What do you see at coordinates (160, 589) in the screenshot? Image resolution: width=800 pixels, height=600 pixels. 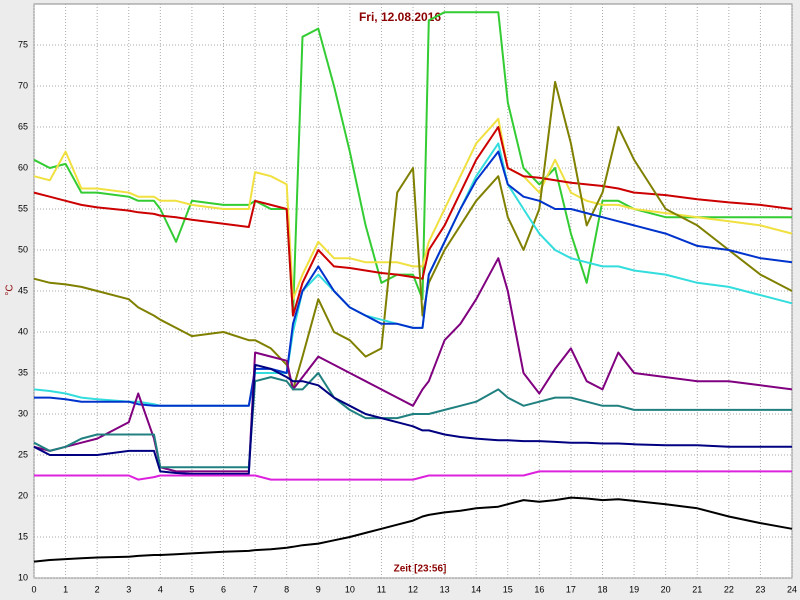 I see `x-tick-label: 4` at bounding box center [160, 589].